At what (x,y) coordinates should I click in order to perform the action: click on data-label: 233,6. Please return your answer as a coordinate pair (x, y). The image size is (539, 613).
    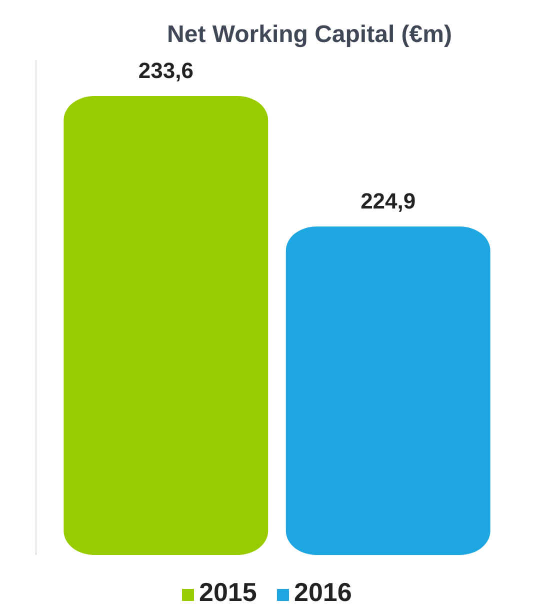
    Looking at the image, I should click on (166, 70).